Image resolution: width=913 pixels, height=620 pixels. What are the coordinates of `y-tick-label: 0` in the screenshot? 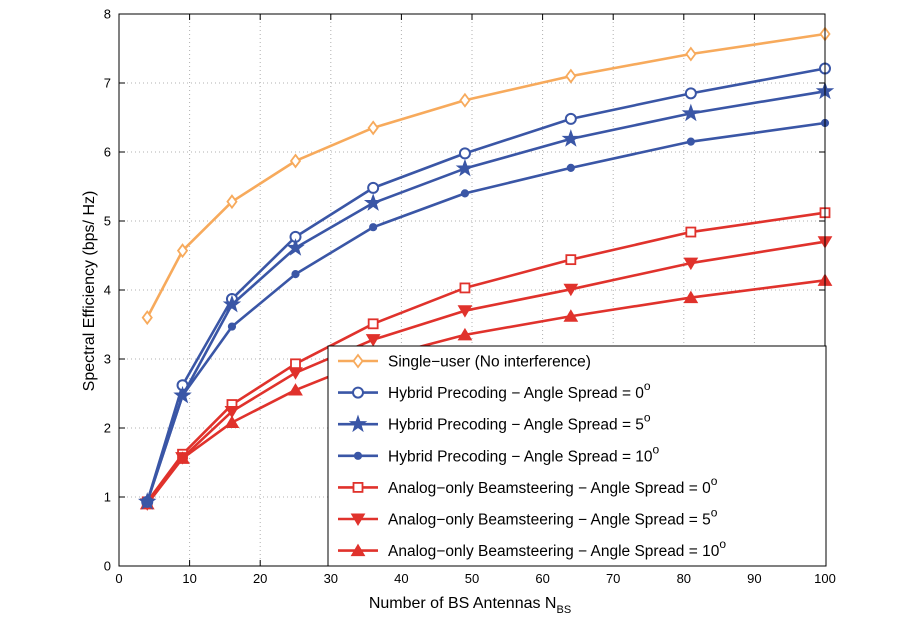 It's located at (107, 566).